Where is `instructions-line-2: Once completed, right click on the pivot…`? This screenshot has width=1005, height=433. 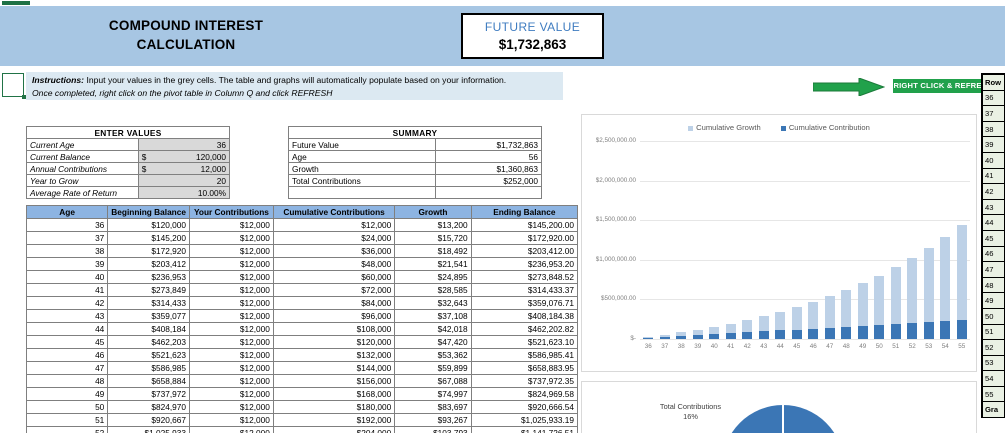
instructions-line-2: Once completed, right click on the pivot… is located at coordinates (182, 92).